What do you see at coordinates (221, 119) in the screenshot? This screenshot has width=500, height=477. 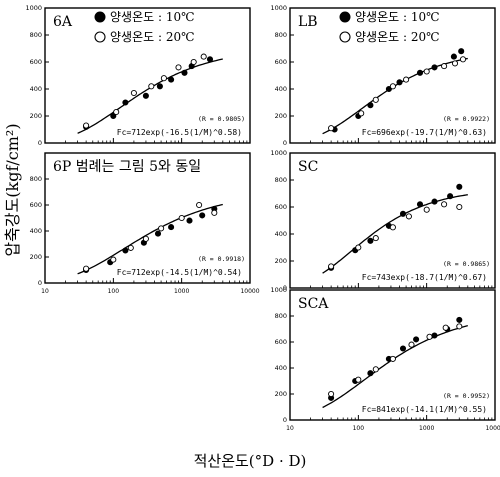 I see `r-value-label: (R = 0.9805)` at bounding box center [221, 119].